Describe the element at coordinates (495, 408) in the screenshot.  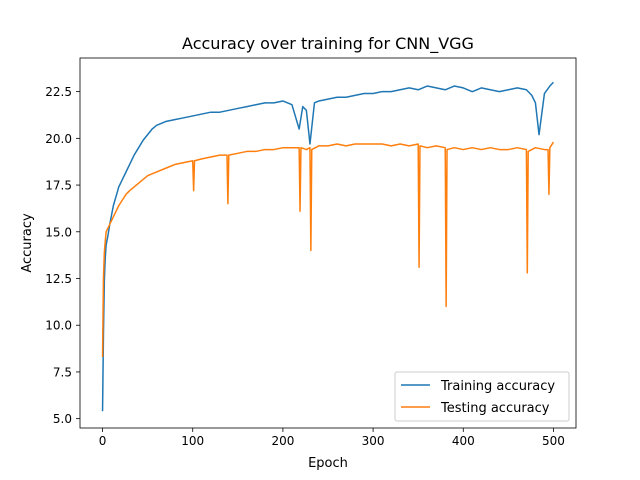
I see `legend-label-testing: Testing accuracy` at that location.